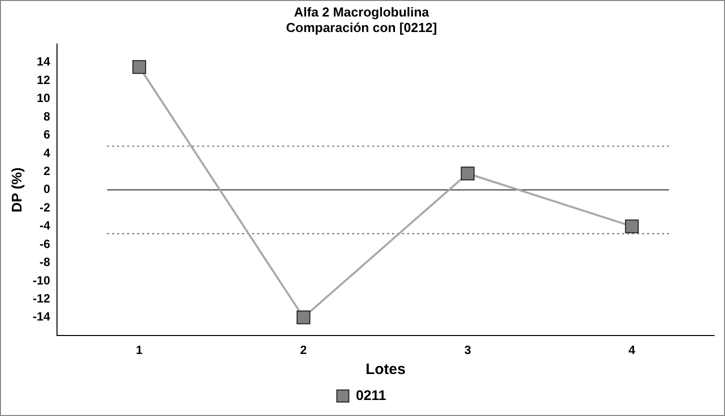  What do you see at coordinates (46, 135) in the screenshot?
I see `y-tick-label: 6` at bounding box center [46, 135].